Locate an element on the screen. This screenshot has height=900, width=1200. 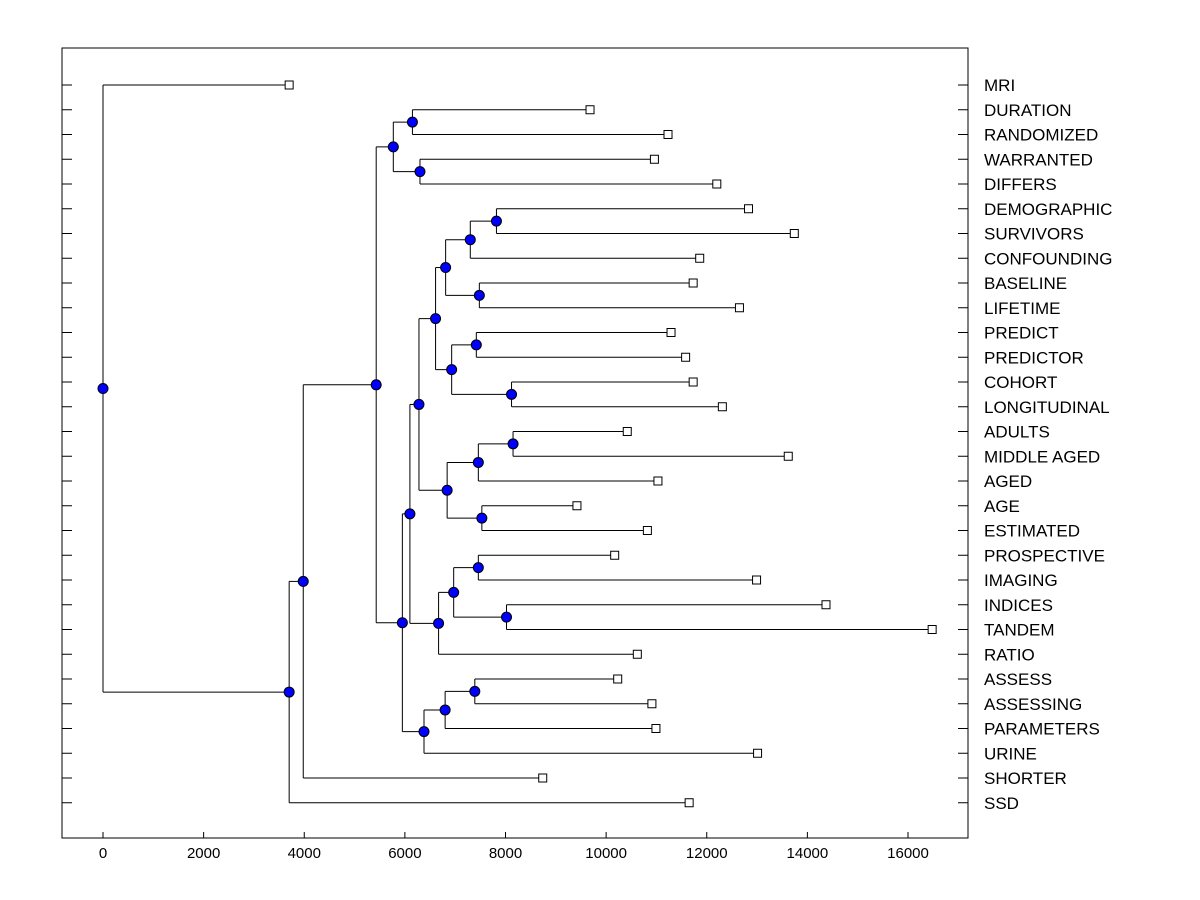
x-tick-label-5: 10000 is located at coordinates (606, 853).